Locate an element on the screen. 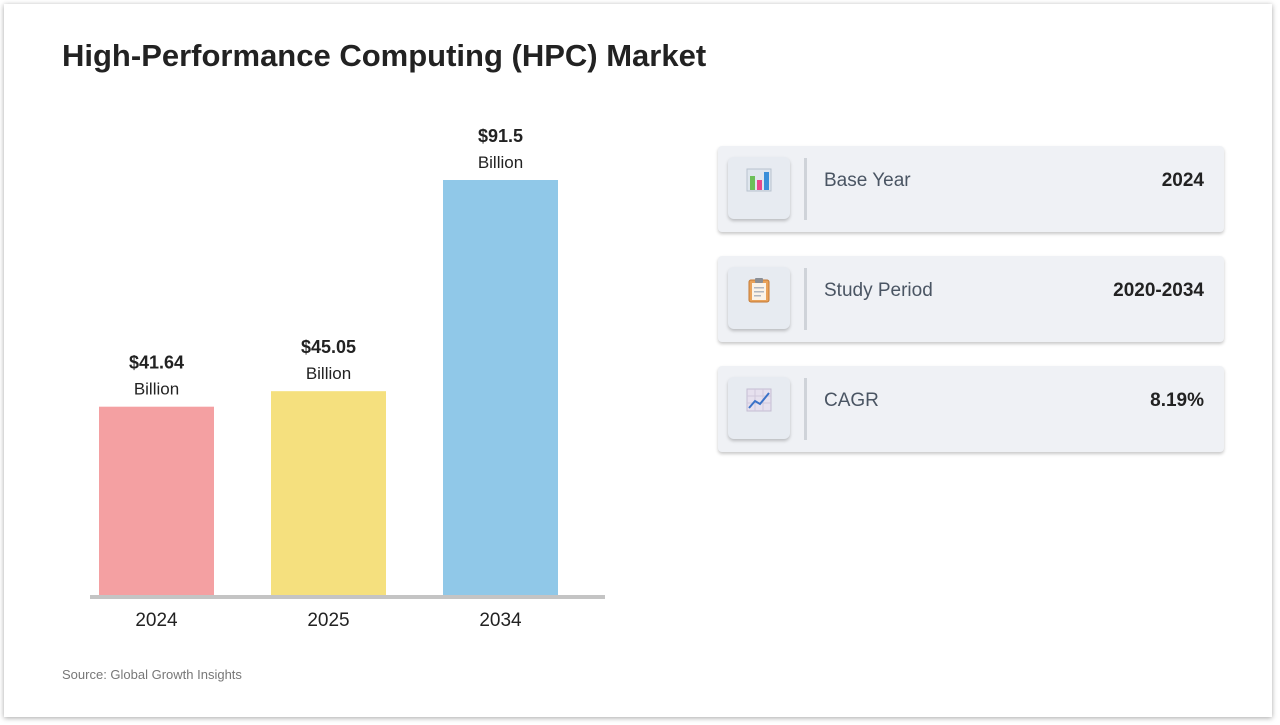 This screenshot has width=1280, height=725. stat-label: CAGR is located at coordinates (851, 400).